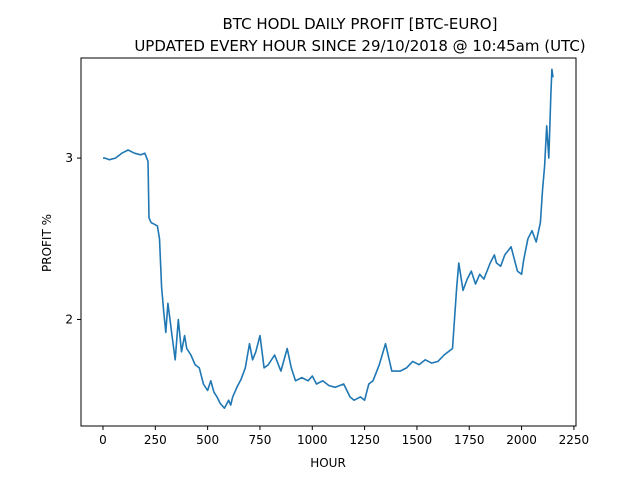 This screenshot has width=640, height=480. I want to click on x-tick-label: 2250, so click(574, 440).